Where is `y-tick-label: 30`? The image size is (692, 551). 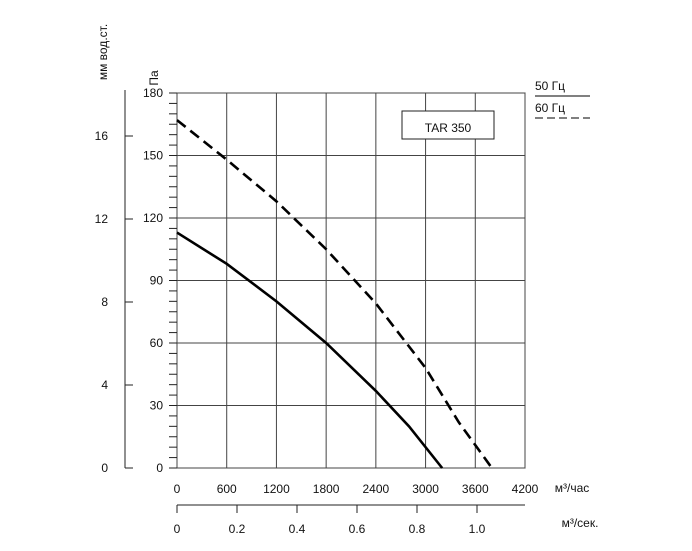
y-tick-label: 30 is located at coordinates (157, 406).